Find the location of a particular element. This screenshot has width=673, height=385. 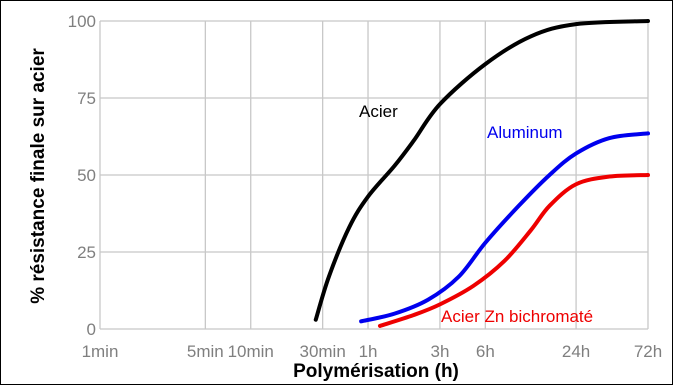

x-tick-label: 72h is located at coordinates (648, 351).